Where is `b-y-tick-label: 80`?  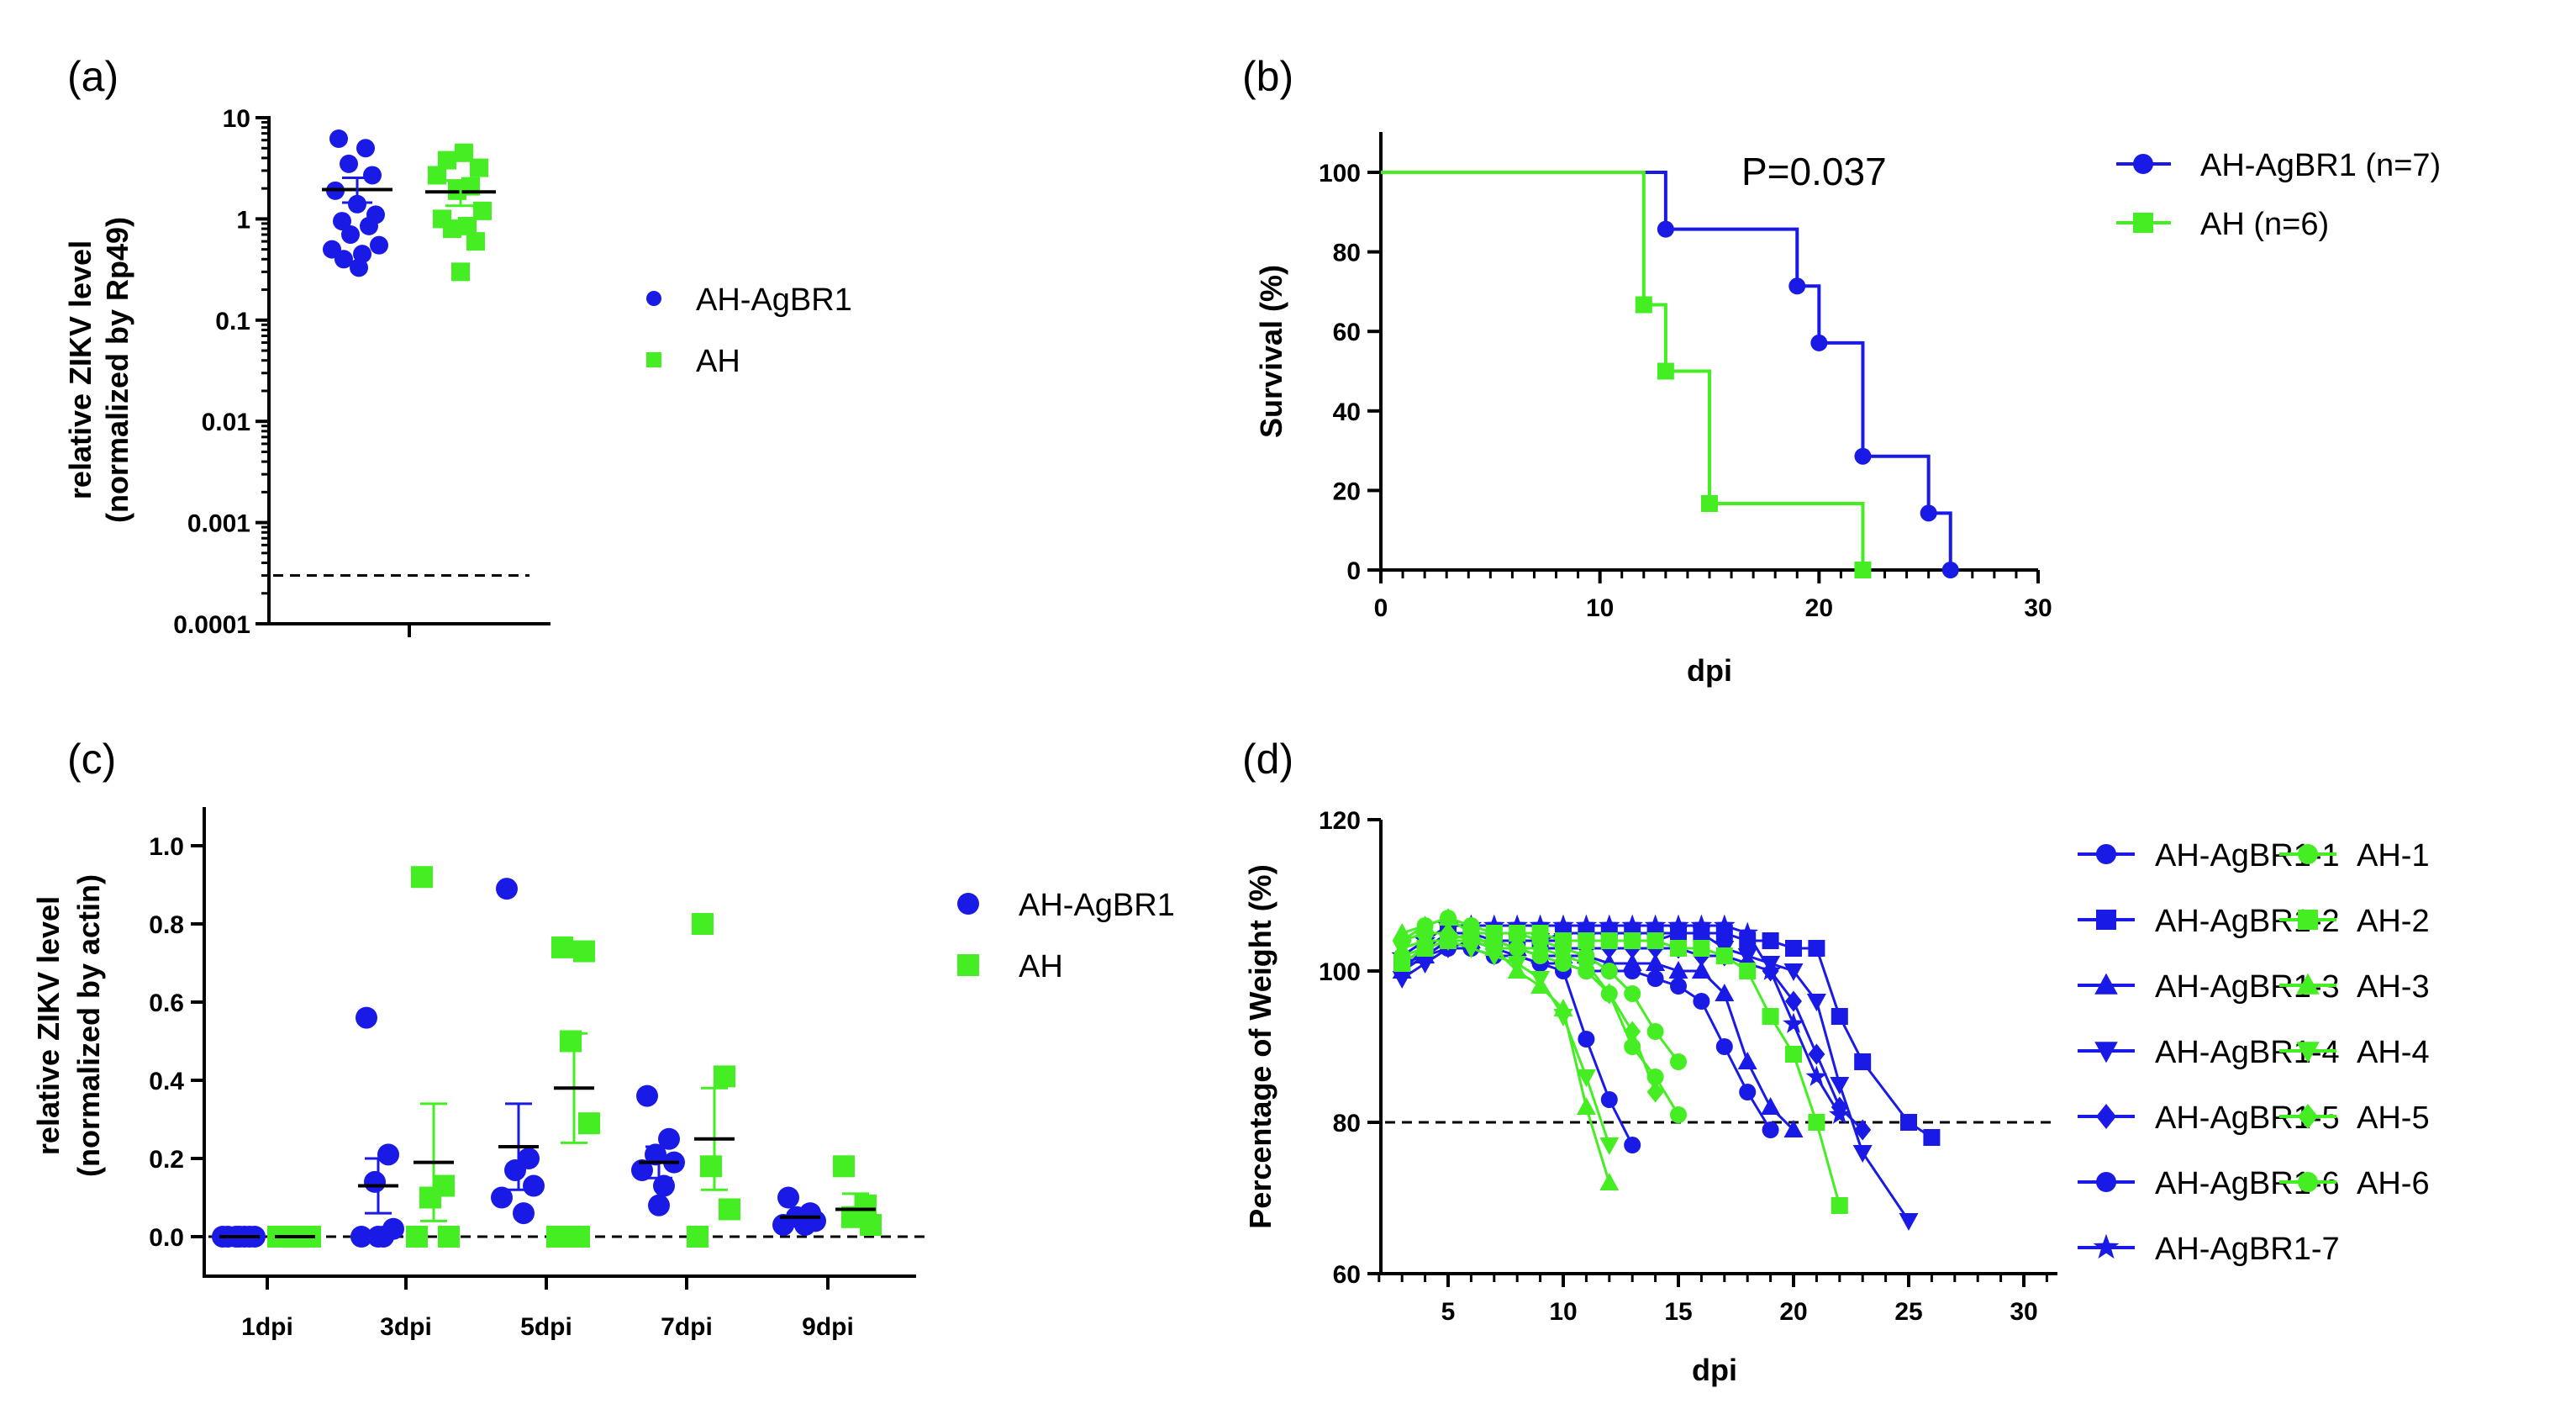 b-y-tick-label: 80 is located at coordinates (1347, 253).